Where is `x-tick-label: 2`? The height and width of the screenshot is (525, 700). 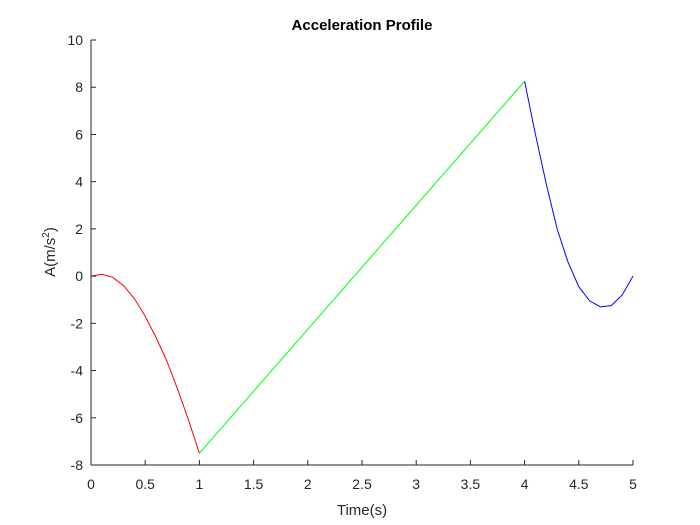
x-tick-label: 2 is located at coordinates (308, 484).